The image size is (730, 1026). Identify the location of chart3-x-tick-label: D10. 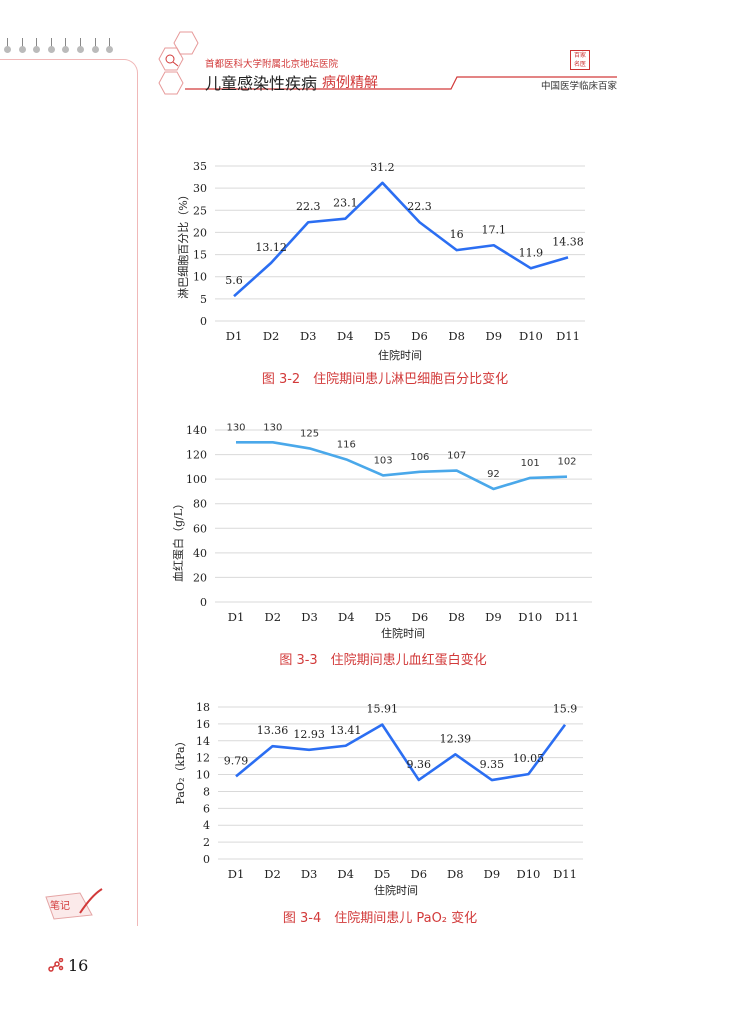
(529, 874).